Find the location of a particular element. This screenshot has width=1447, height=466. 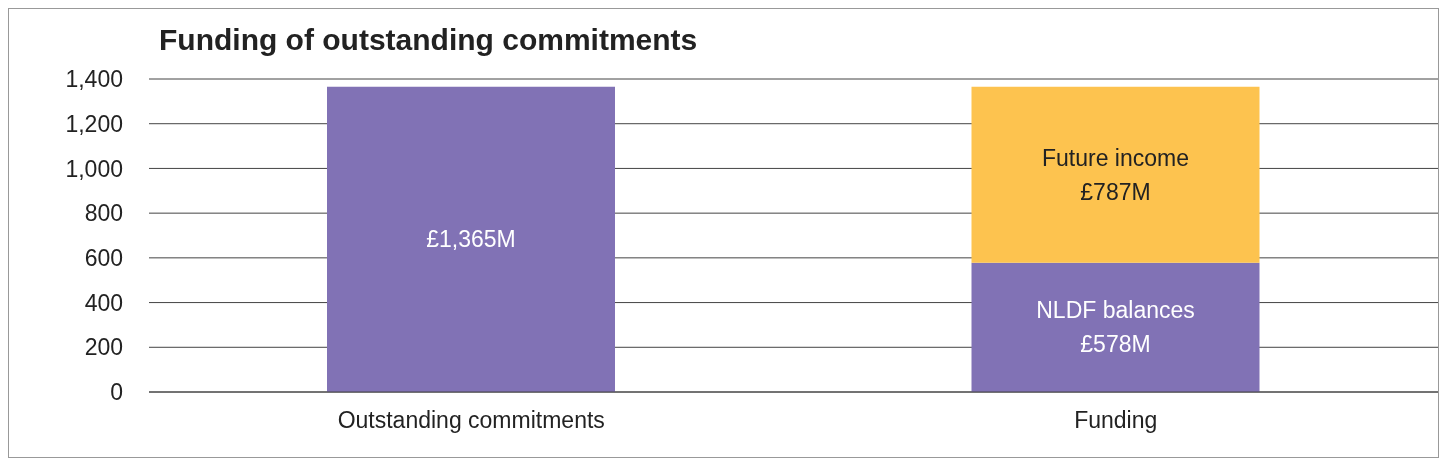

data-label: £578M is located at coordinates (1115, 344).